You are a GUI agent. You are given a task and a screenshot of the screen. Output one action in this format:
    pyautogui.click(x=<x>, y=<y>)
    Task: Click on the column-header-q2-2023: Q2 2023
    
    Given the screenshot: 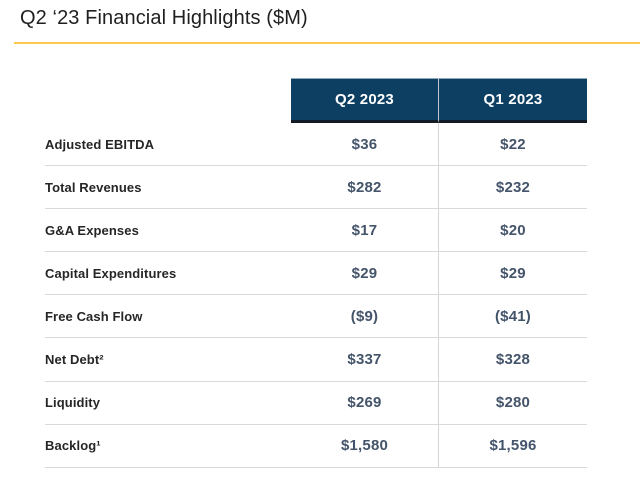 What is the action you would take?
    pyautogui.click(x=364, y=100)
    